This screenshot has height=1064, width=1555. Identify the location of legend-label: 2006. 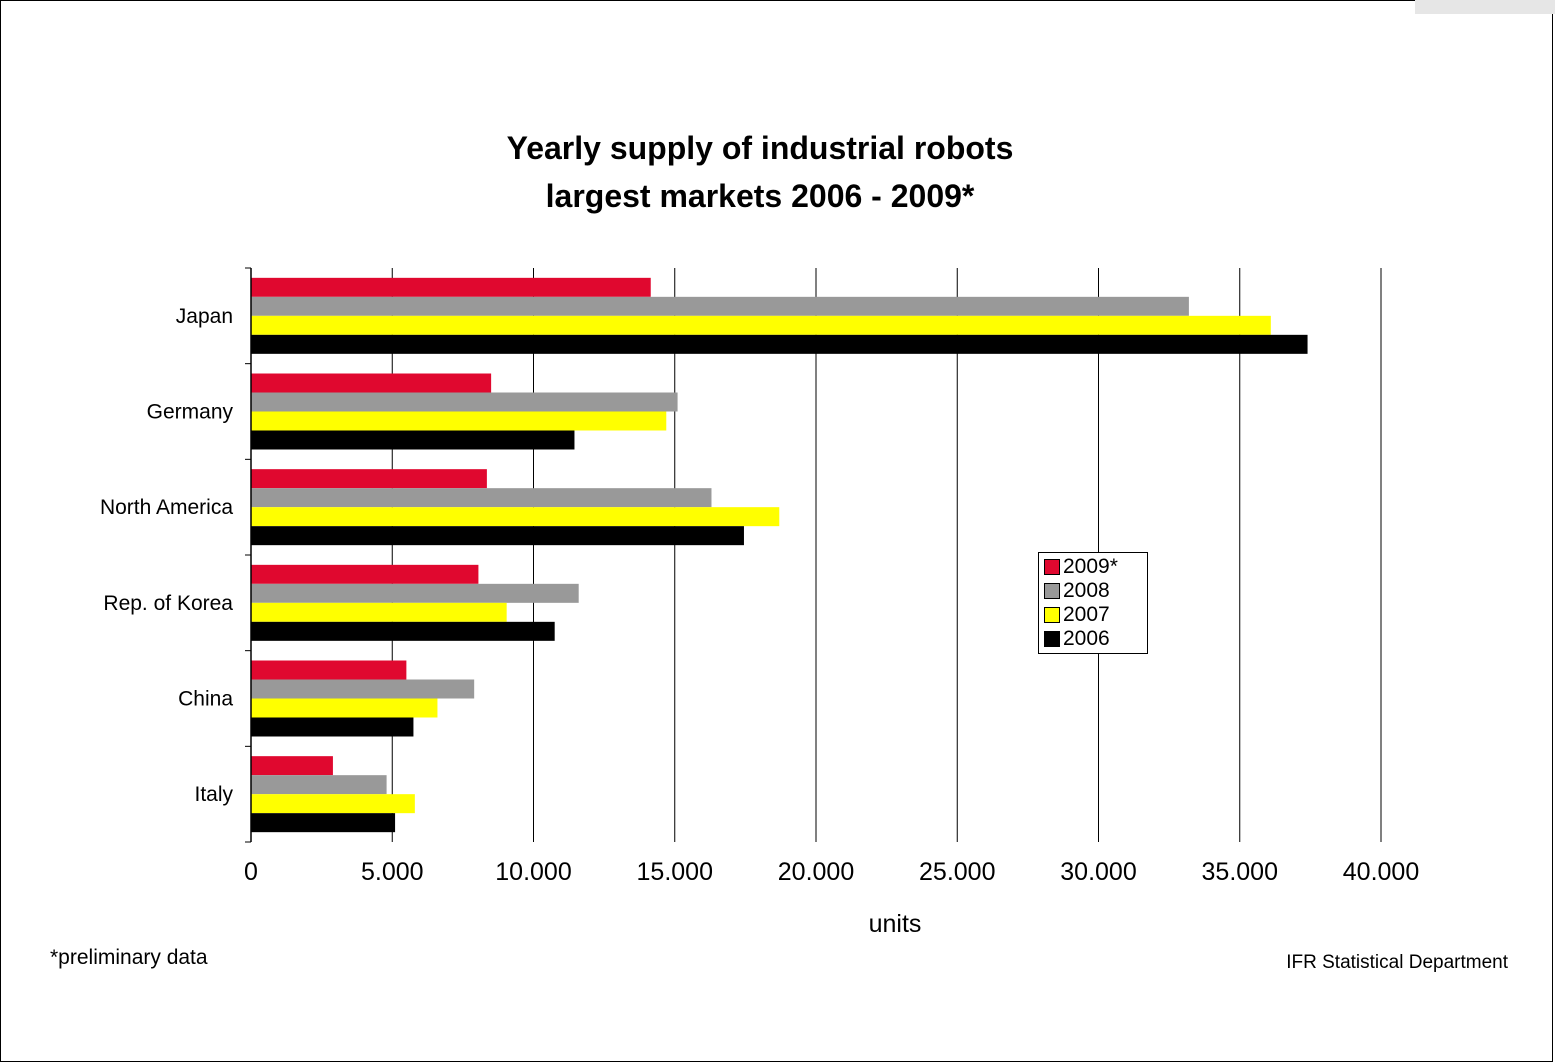
(1086, 638).